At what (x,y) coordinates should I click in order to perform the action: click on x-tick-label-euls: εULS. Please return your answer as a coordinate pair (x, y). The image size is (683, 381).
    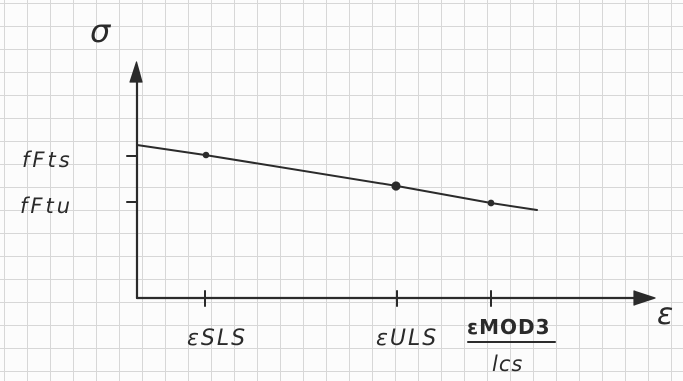
    Looking at the image, I should click on (407, 338).